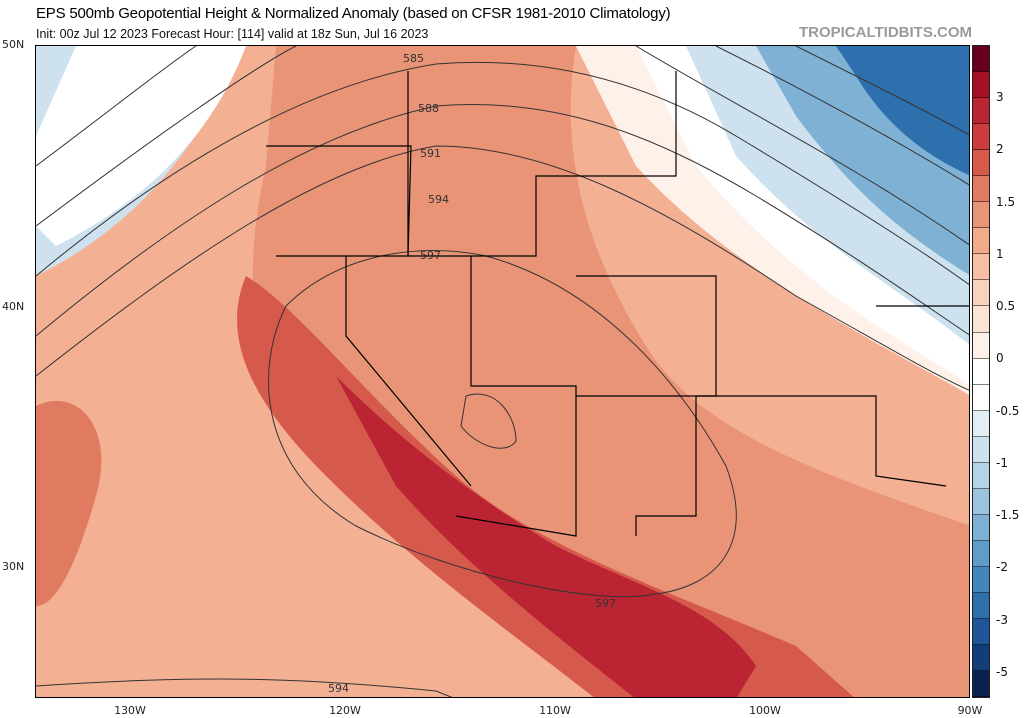  Describe the element at coordinates (438, 199) in the screenshot. I see `contour-label-594: 594` at that location.